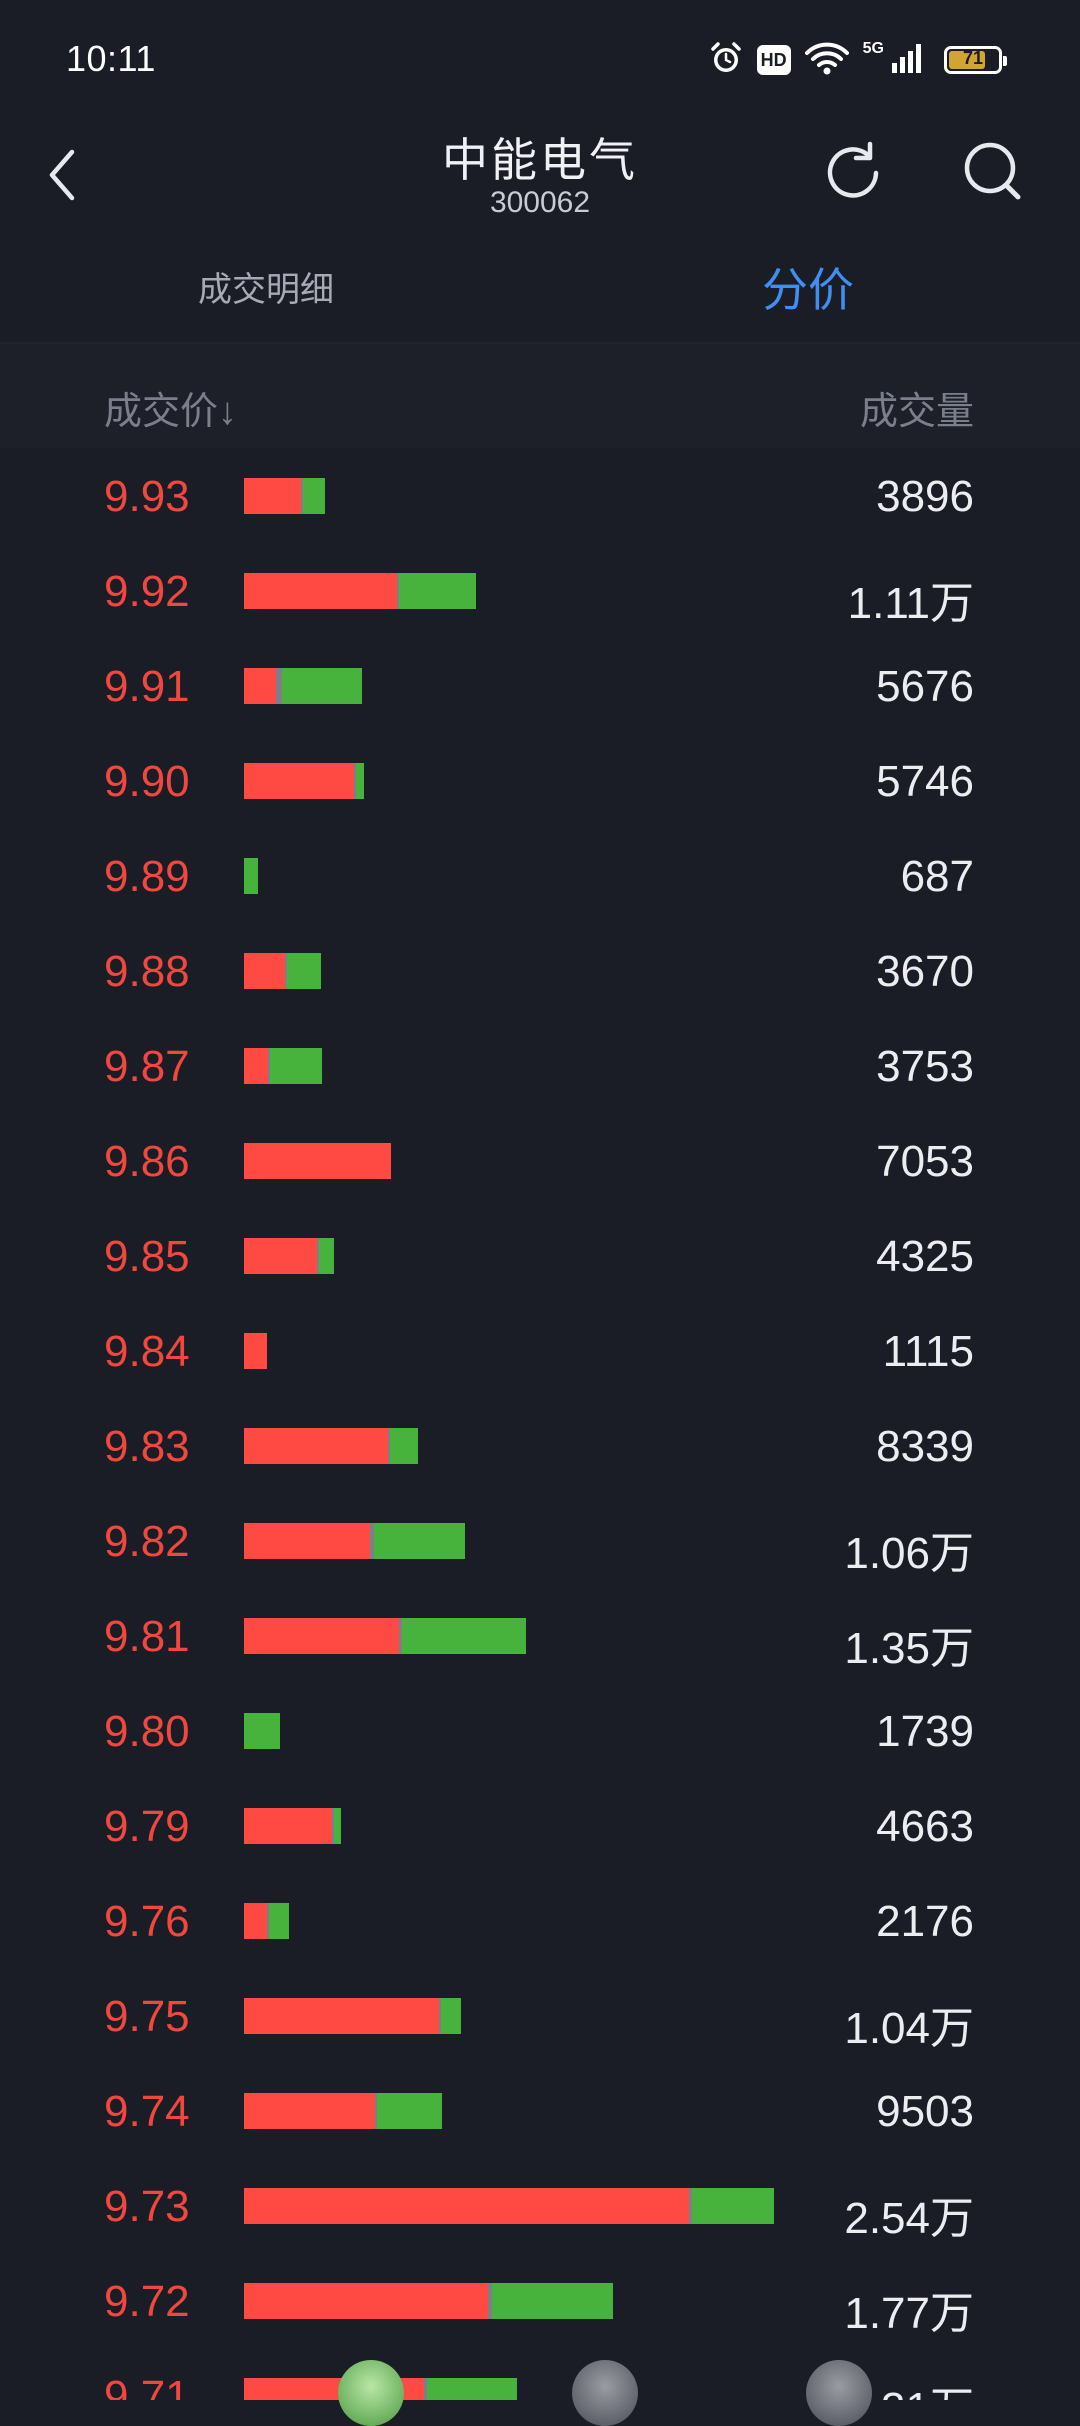 Image resolution: width=1080 pixels, height=2426 pixels. What do you see at coordinates (540, 685) in the screenshot?
I see `price-row: 9.91 5676` at bounding box center [540, 685].